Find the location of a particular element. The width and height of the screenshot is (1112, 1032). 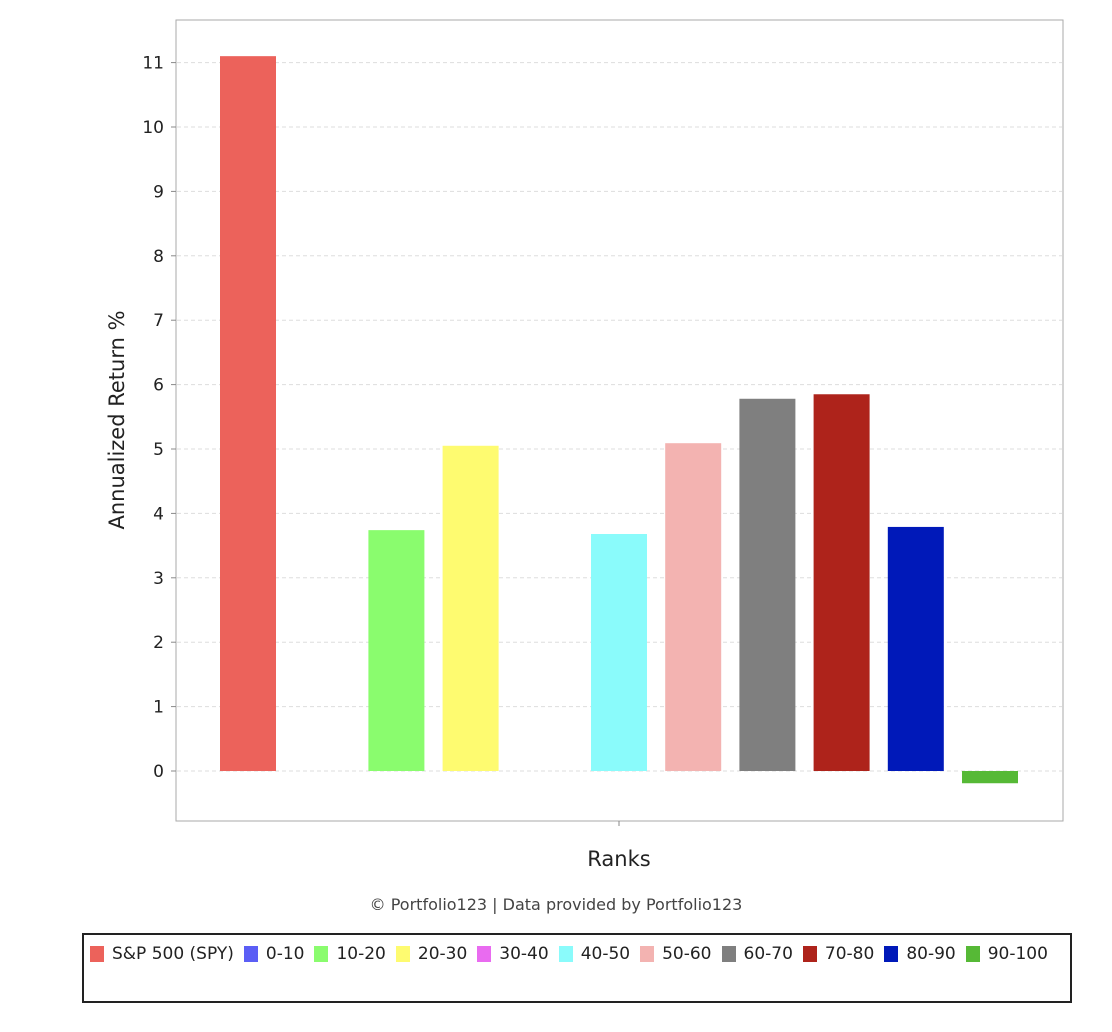

legend-item: S&P 500 (SPY) is located at coordinates (162, 954).